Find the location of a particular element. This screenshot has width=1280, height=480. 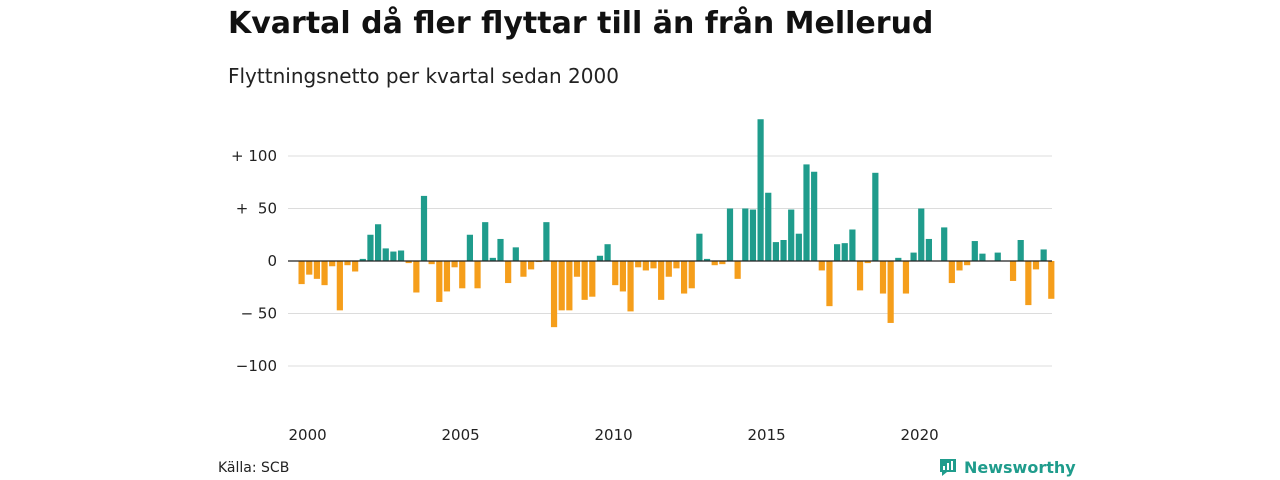

x-tick-label: 2005 is located at coordinates (461, 435).